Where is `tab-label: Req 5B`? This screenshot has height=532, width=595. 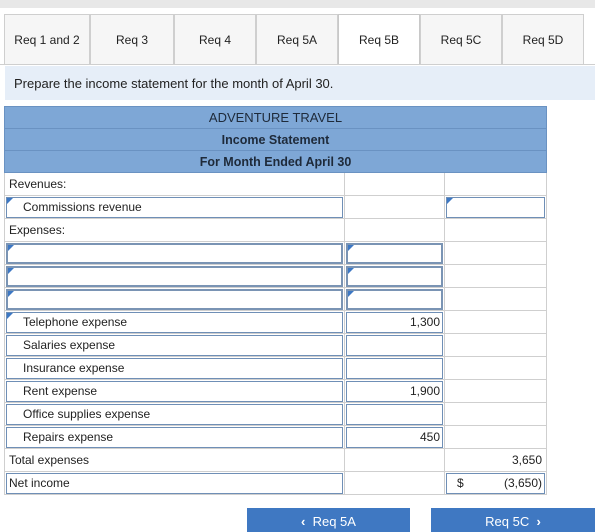 tab-label: Req 5B is located at coordinates (379, 40).